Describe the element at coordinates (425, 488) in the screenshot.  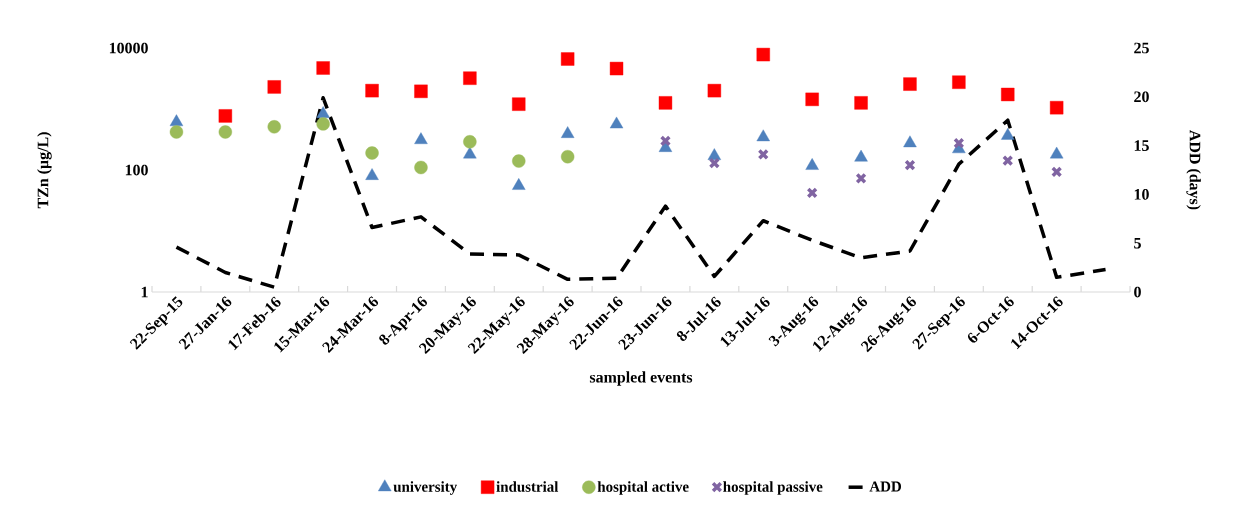
I see `legend-label: university` at that location.